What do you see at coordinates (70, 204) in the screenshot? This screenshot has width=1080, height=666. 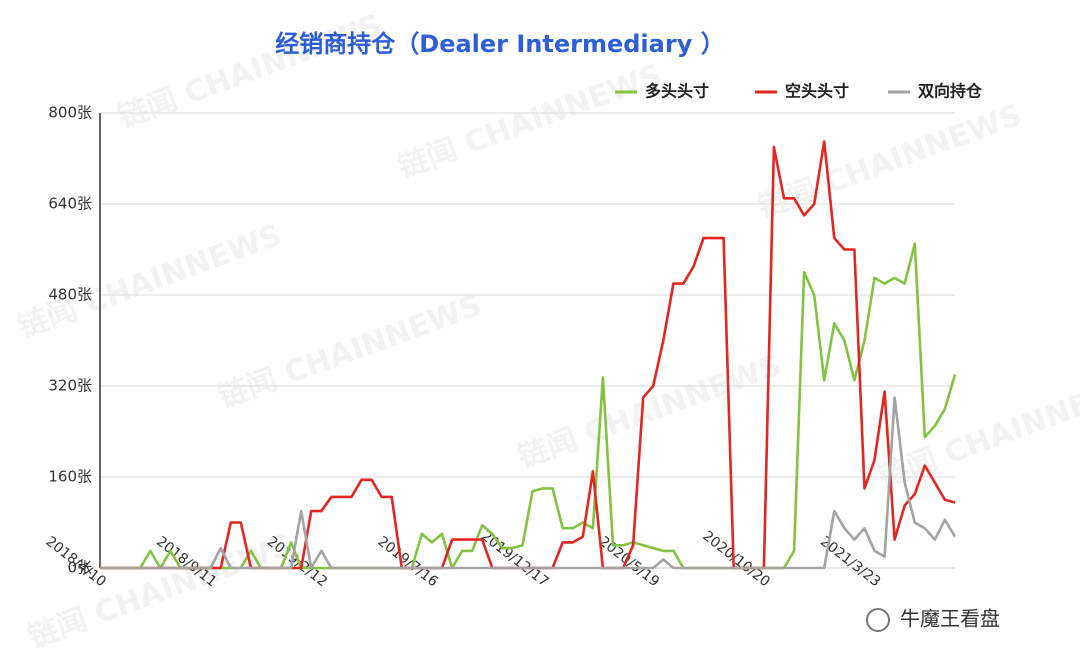 I see `y-tick-label: 640张` at bounding box center [70, 204].